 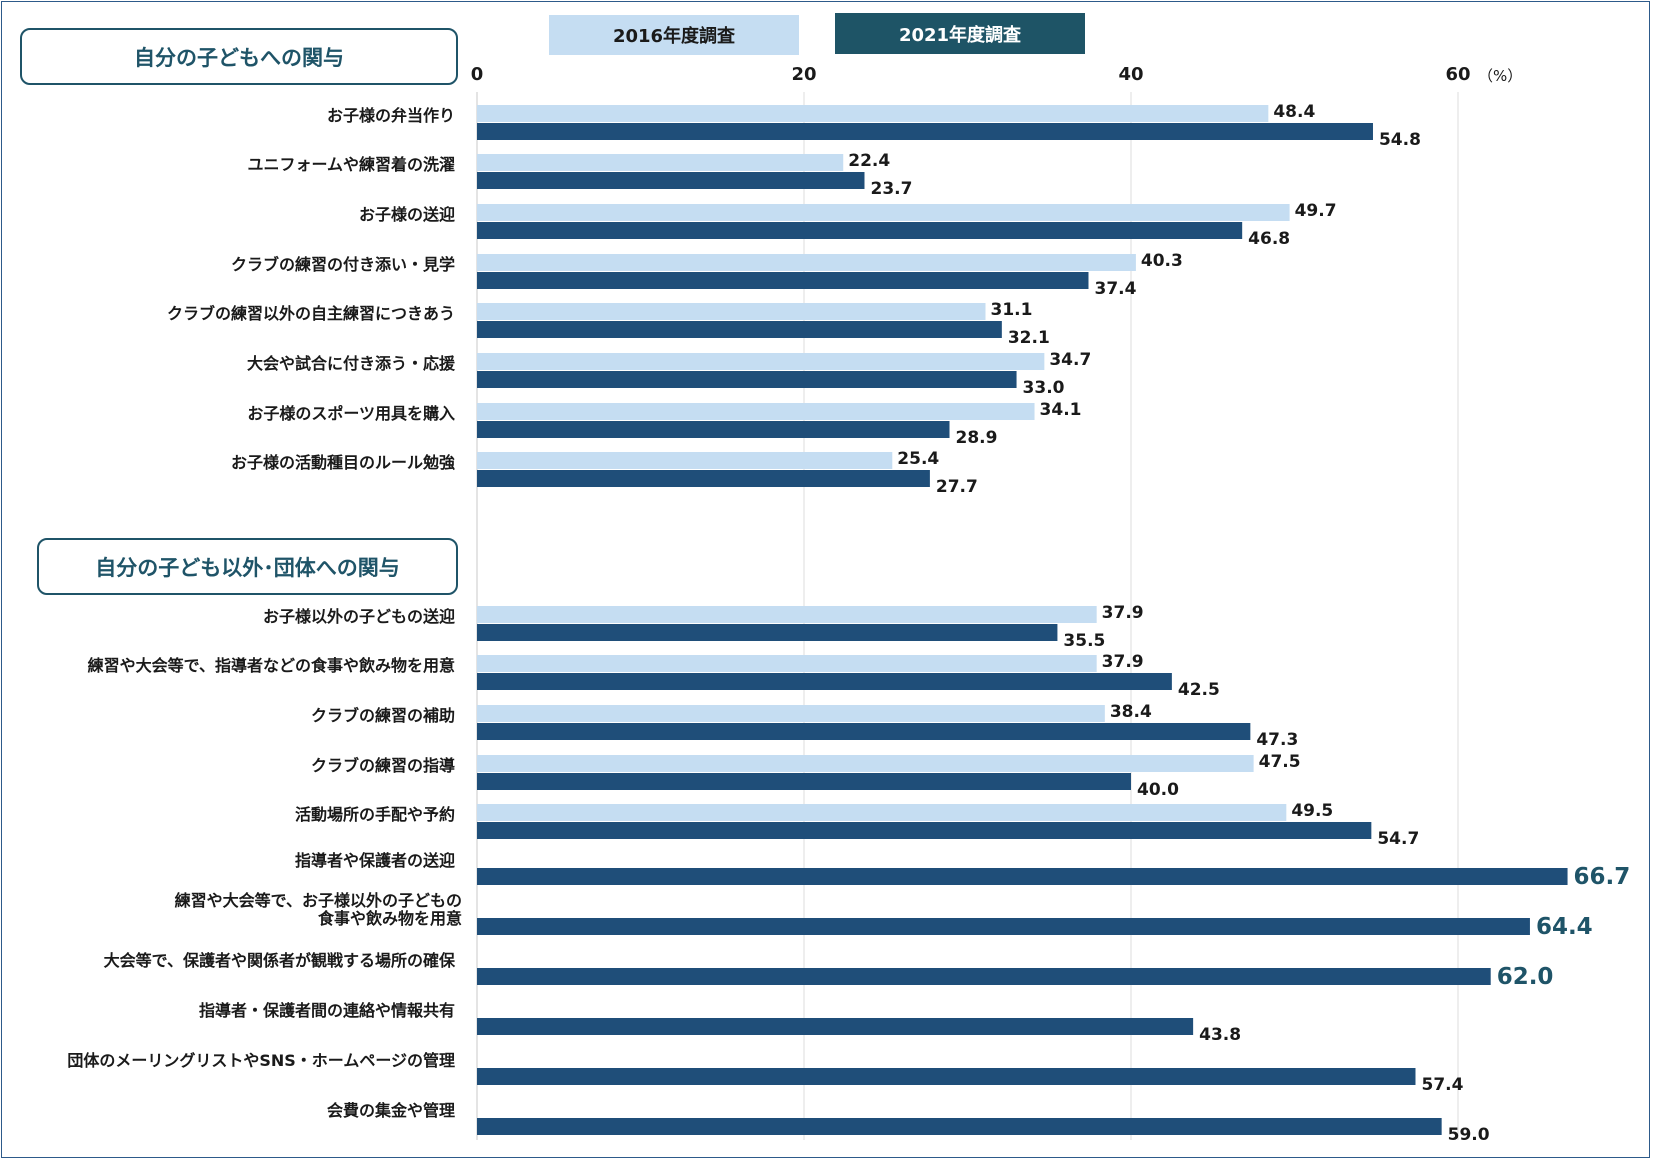 I want to click on category-label: お子様の弁当作り, so click(x=391, y=115).